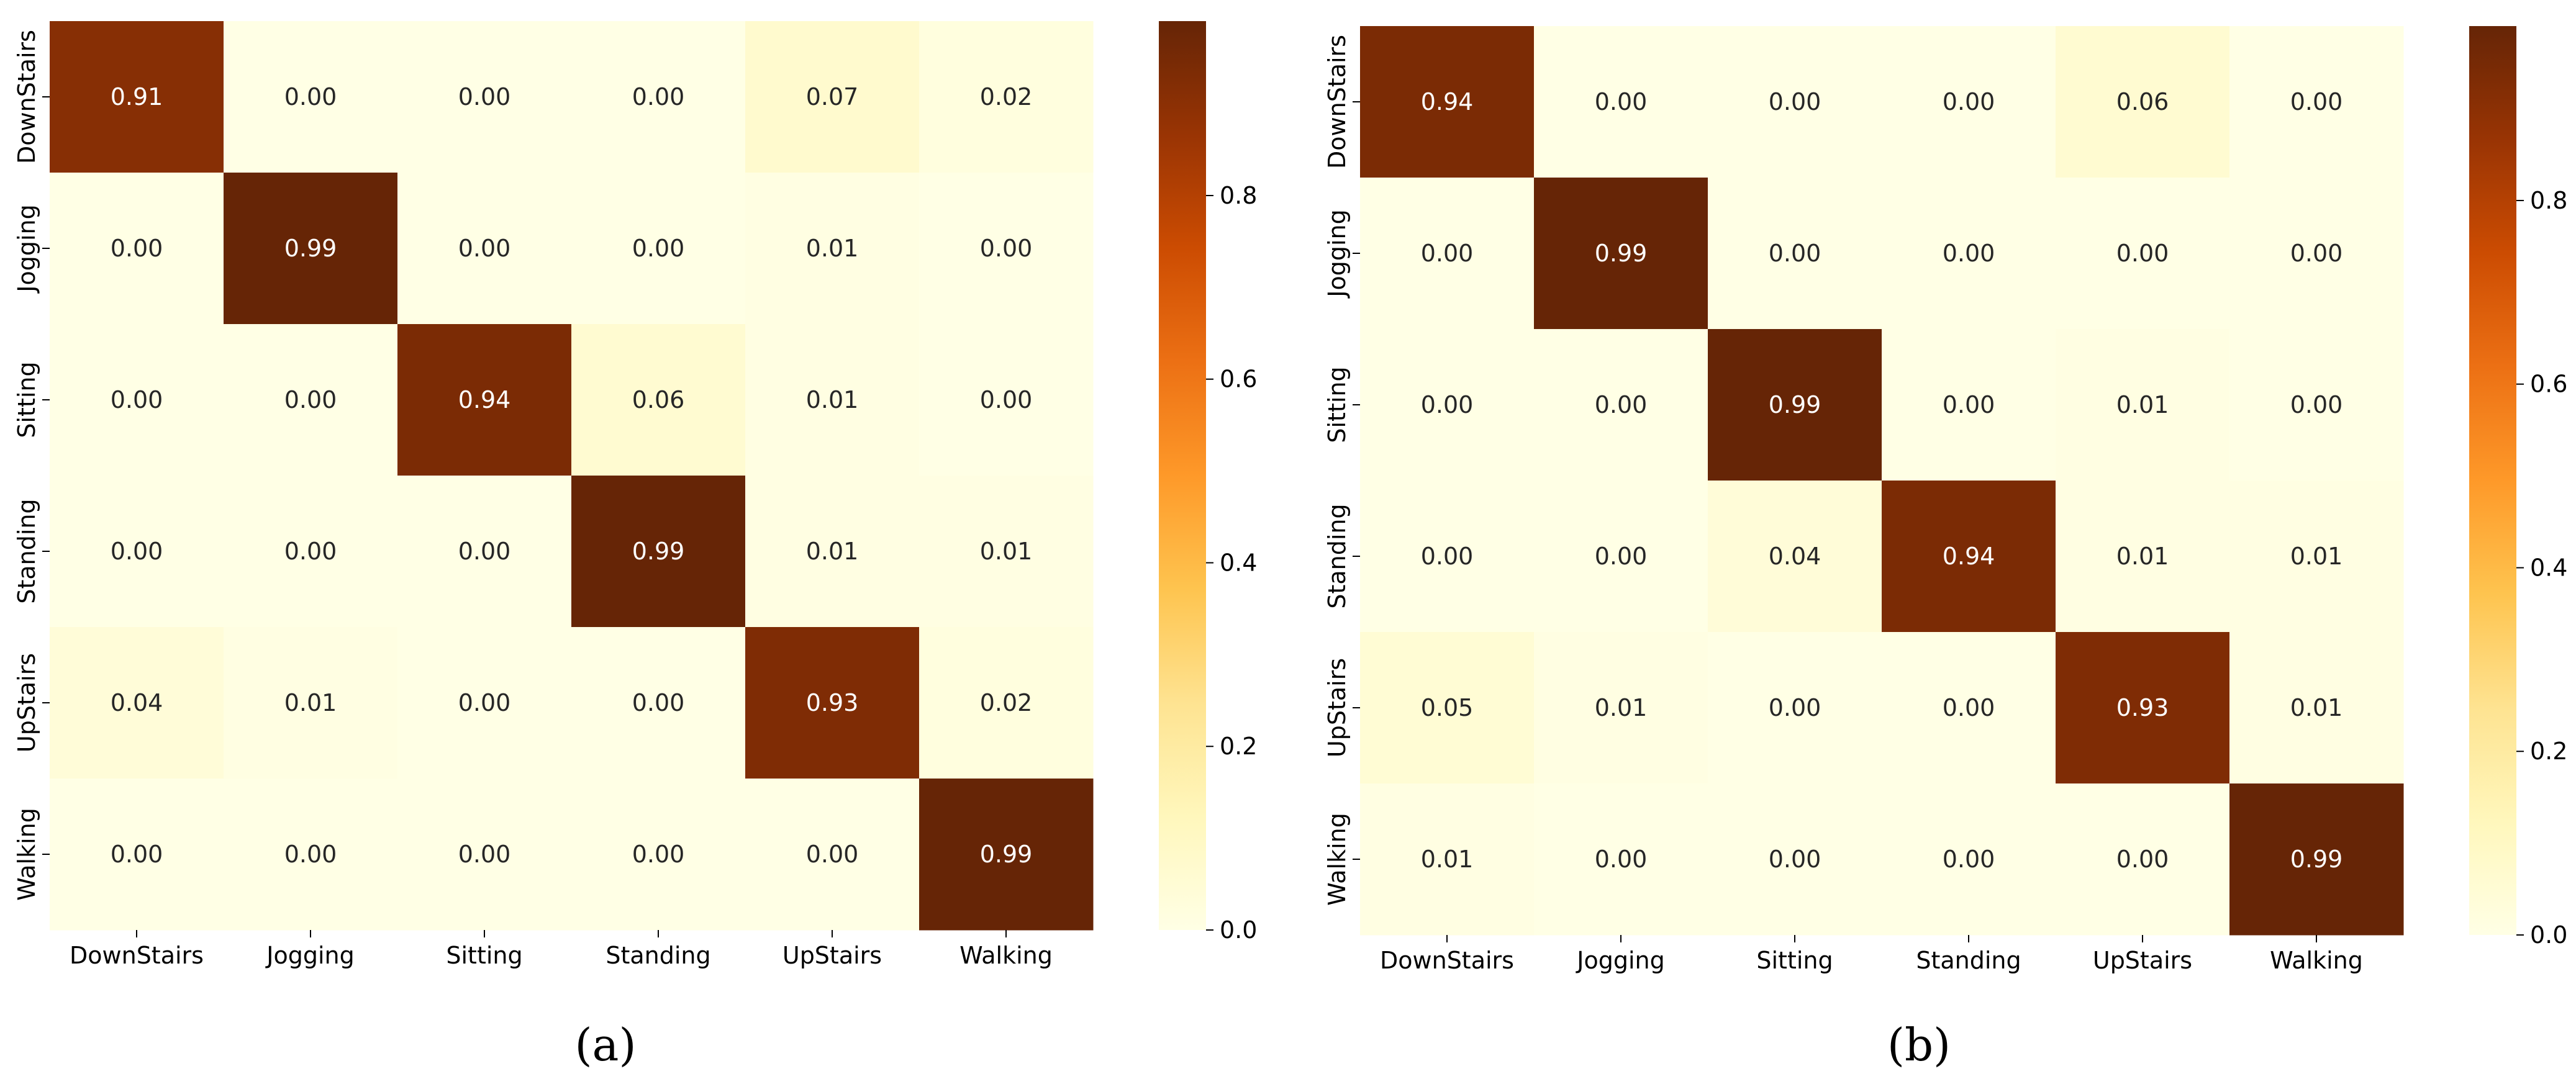  Describe the element at coordinates (2142, 101) in the screenshot. I see `cell-value-label: 0.06` at that location.